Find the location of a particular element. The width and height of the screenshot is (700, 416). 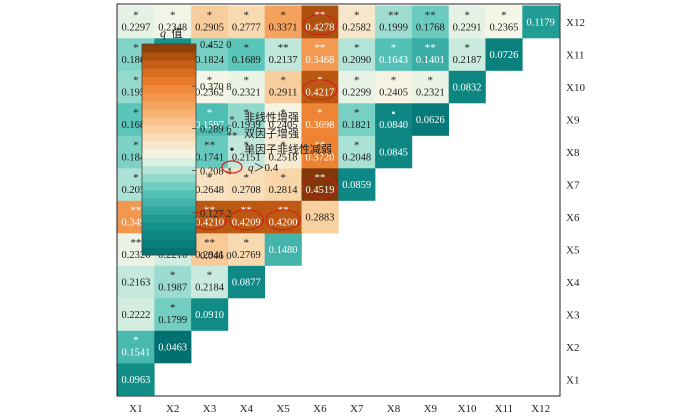

heatmap-cell: *0.1821 is located at coordinates (357, 119).